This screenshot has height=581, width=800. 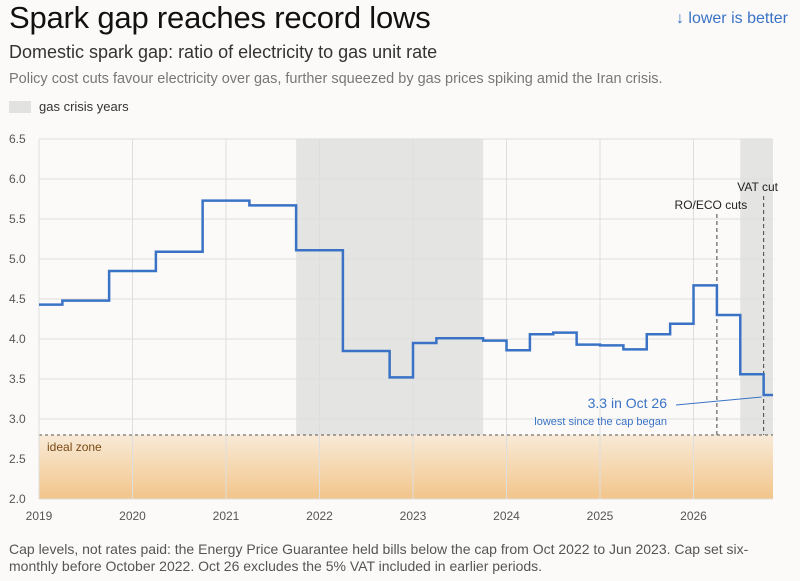 What do you see at coordinates (132, 516) in the screenshot?
I see `x-tick-label: 2020` at bounding box center [132, 516].